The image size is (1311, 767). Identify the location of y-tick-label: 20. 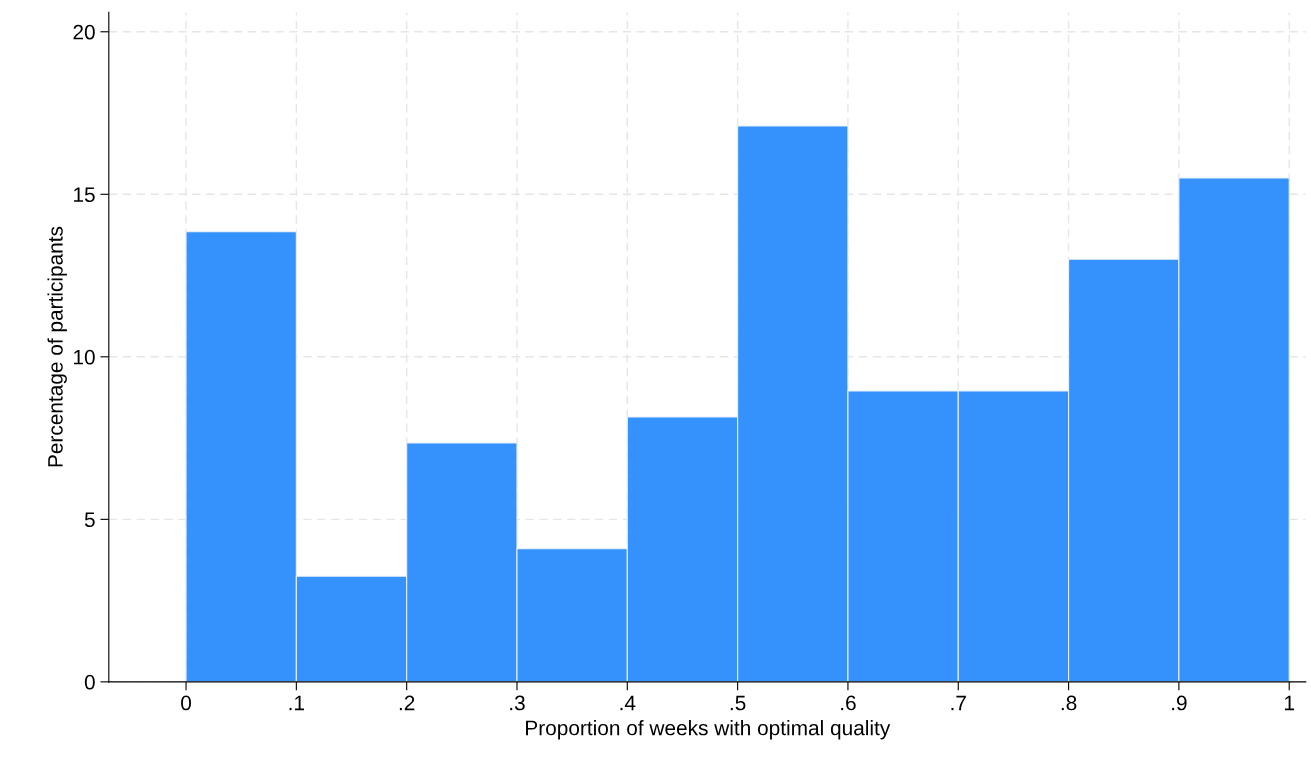
(84, 32).